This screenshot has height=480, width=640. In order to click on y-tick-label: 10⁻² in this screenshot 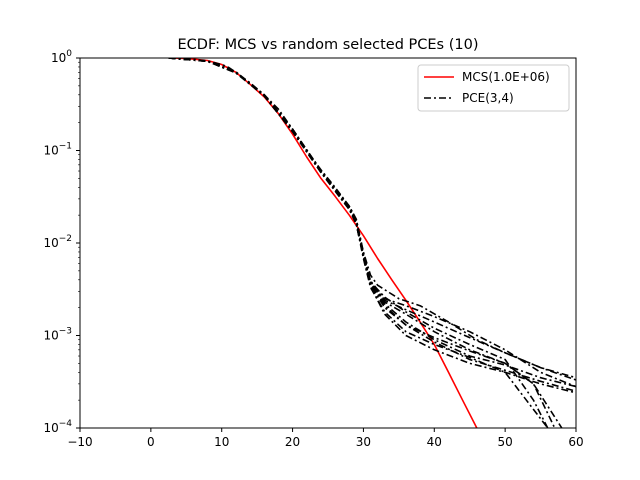, I will do `click(57, 242)`.